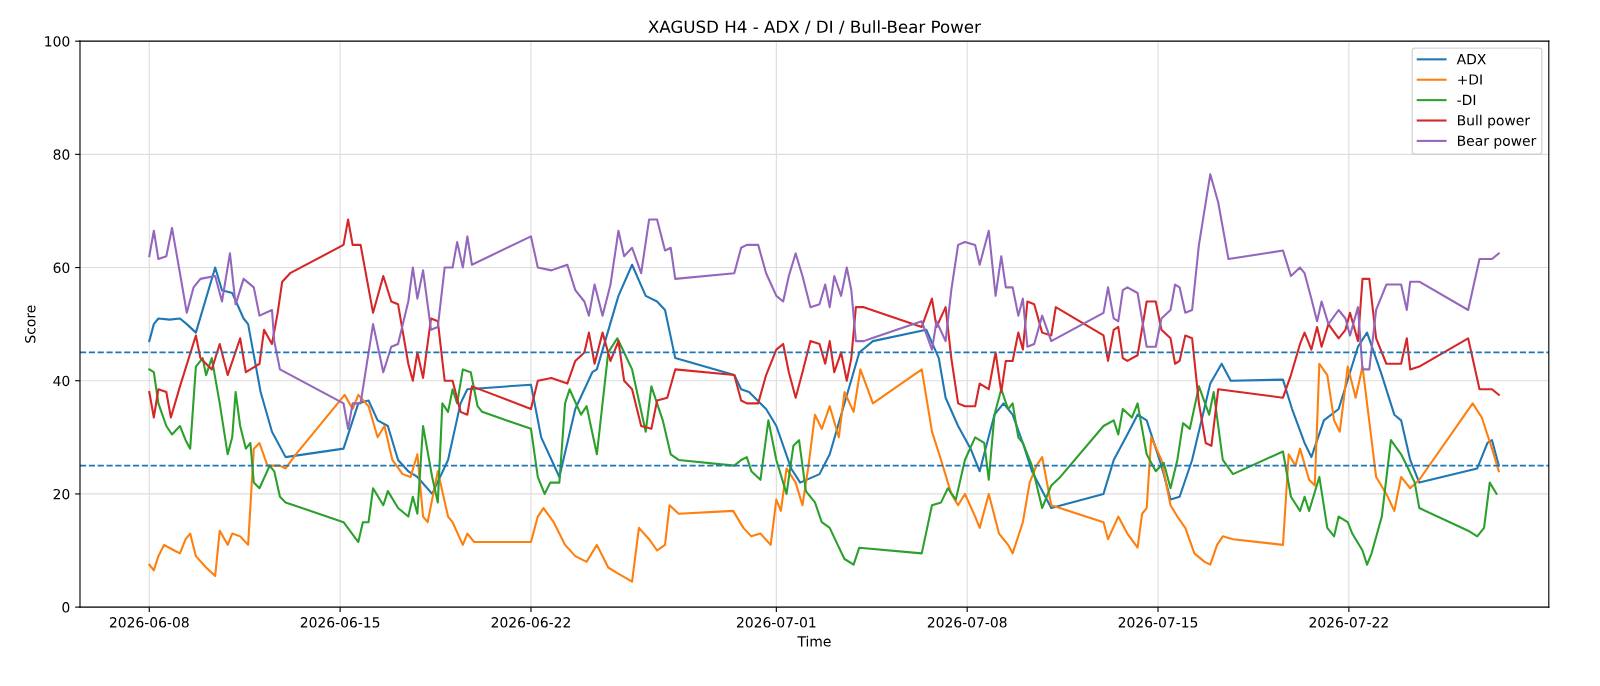  What do you see at coordinates (30, 324) in the screenshot?
I see `y-axis-title: Score` at bounding box center [30, 324].